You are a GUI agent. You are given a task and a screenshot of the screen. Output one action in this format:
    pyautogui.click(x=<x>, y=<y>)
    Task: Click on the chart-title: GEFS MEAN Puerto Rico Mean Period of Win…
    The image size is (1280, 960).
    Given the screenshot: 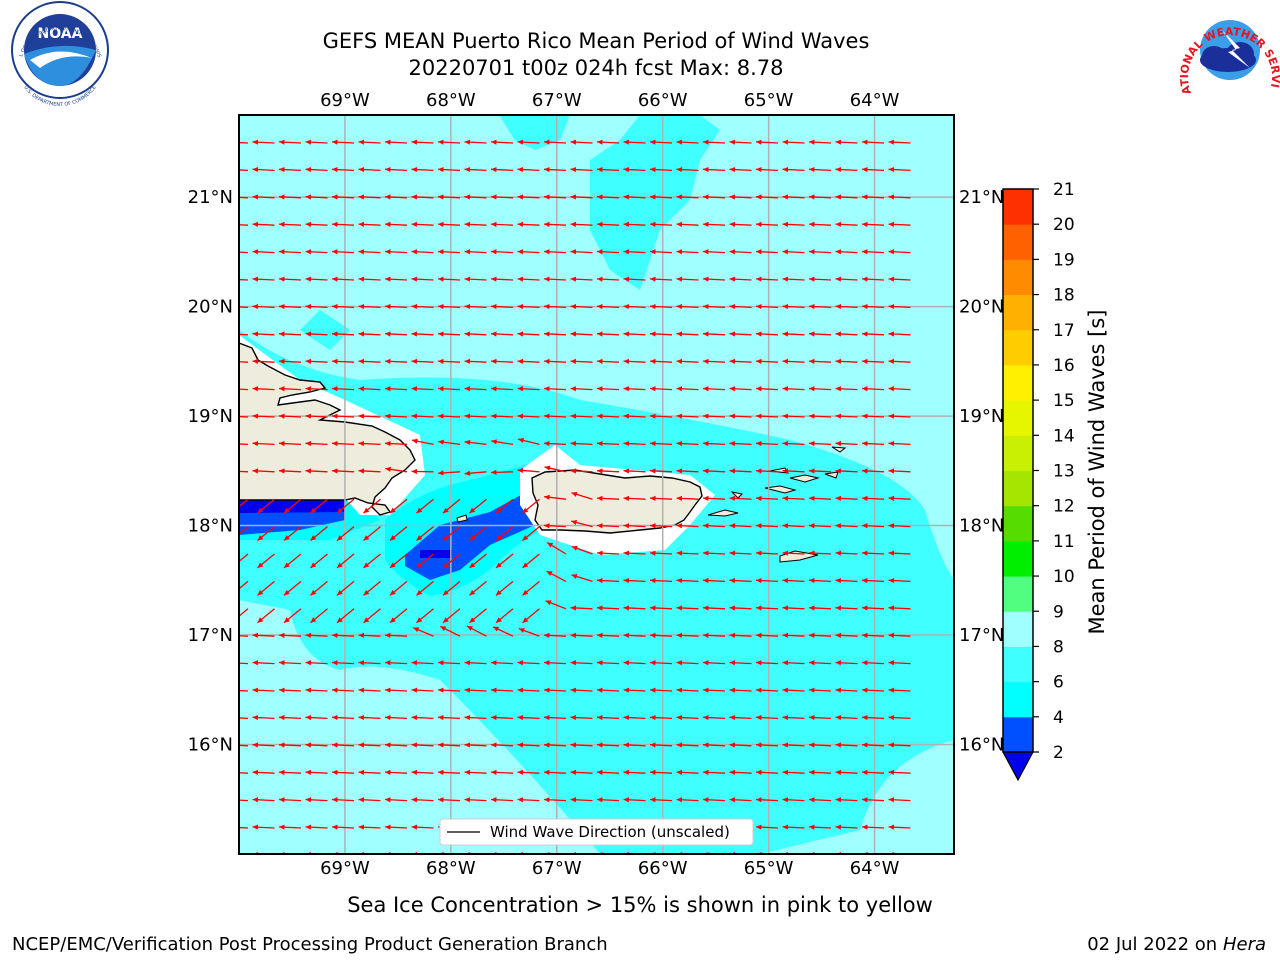 What is the action you would take?
    pyautogui.click(x=596, y=41)
    